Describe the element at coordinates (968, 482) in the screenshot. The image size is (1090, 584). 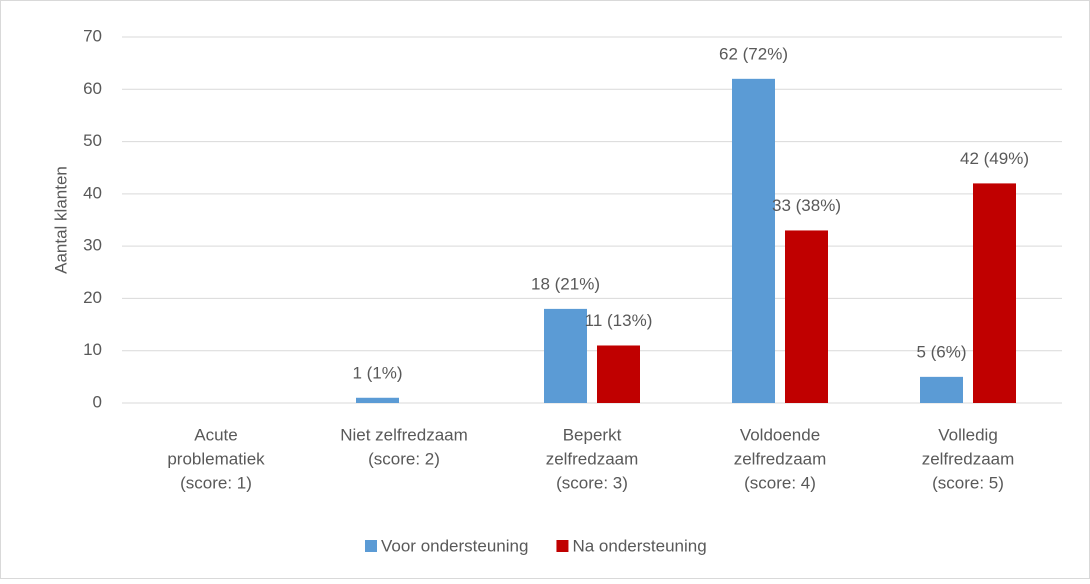
I see `x-tick-label: (score: 5)` at that location.